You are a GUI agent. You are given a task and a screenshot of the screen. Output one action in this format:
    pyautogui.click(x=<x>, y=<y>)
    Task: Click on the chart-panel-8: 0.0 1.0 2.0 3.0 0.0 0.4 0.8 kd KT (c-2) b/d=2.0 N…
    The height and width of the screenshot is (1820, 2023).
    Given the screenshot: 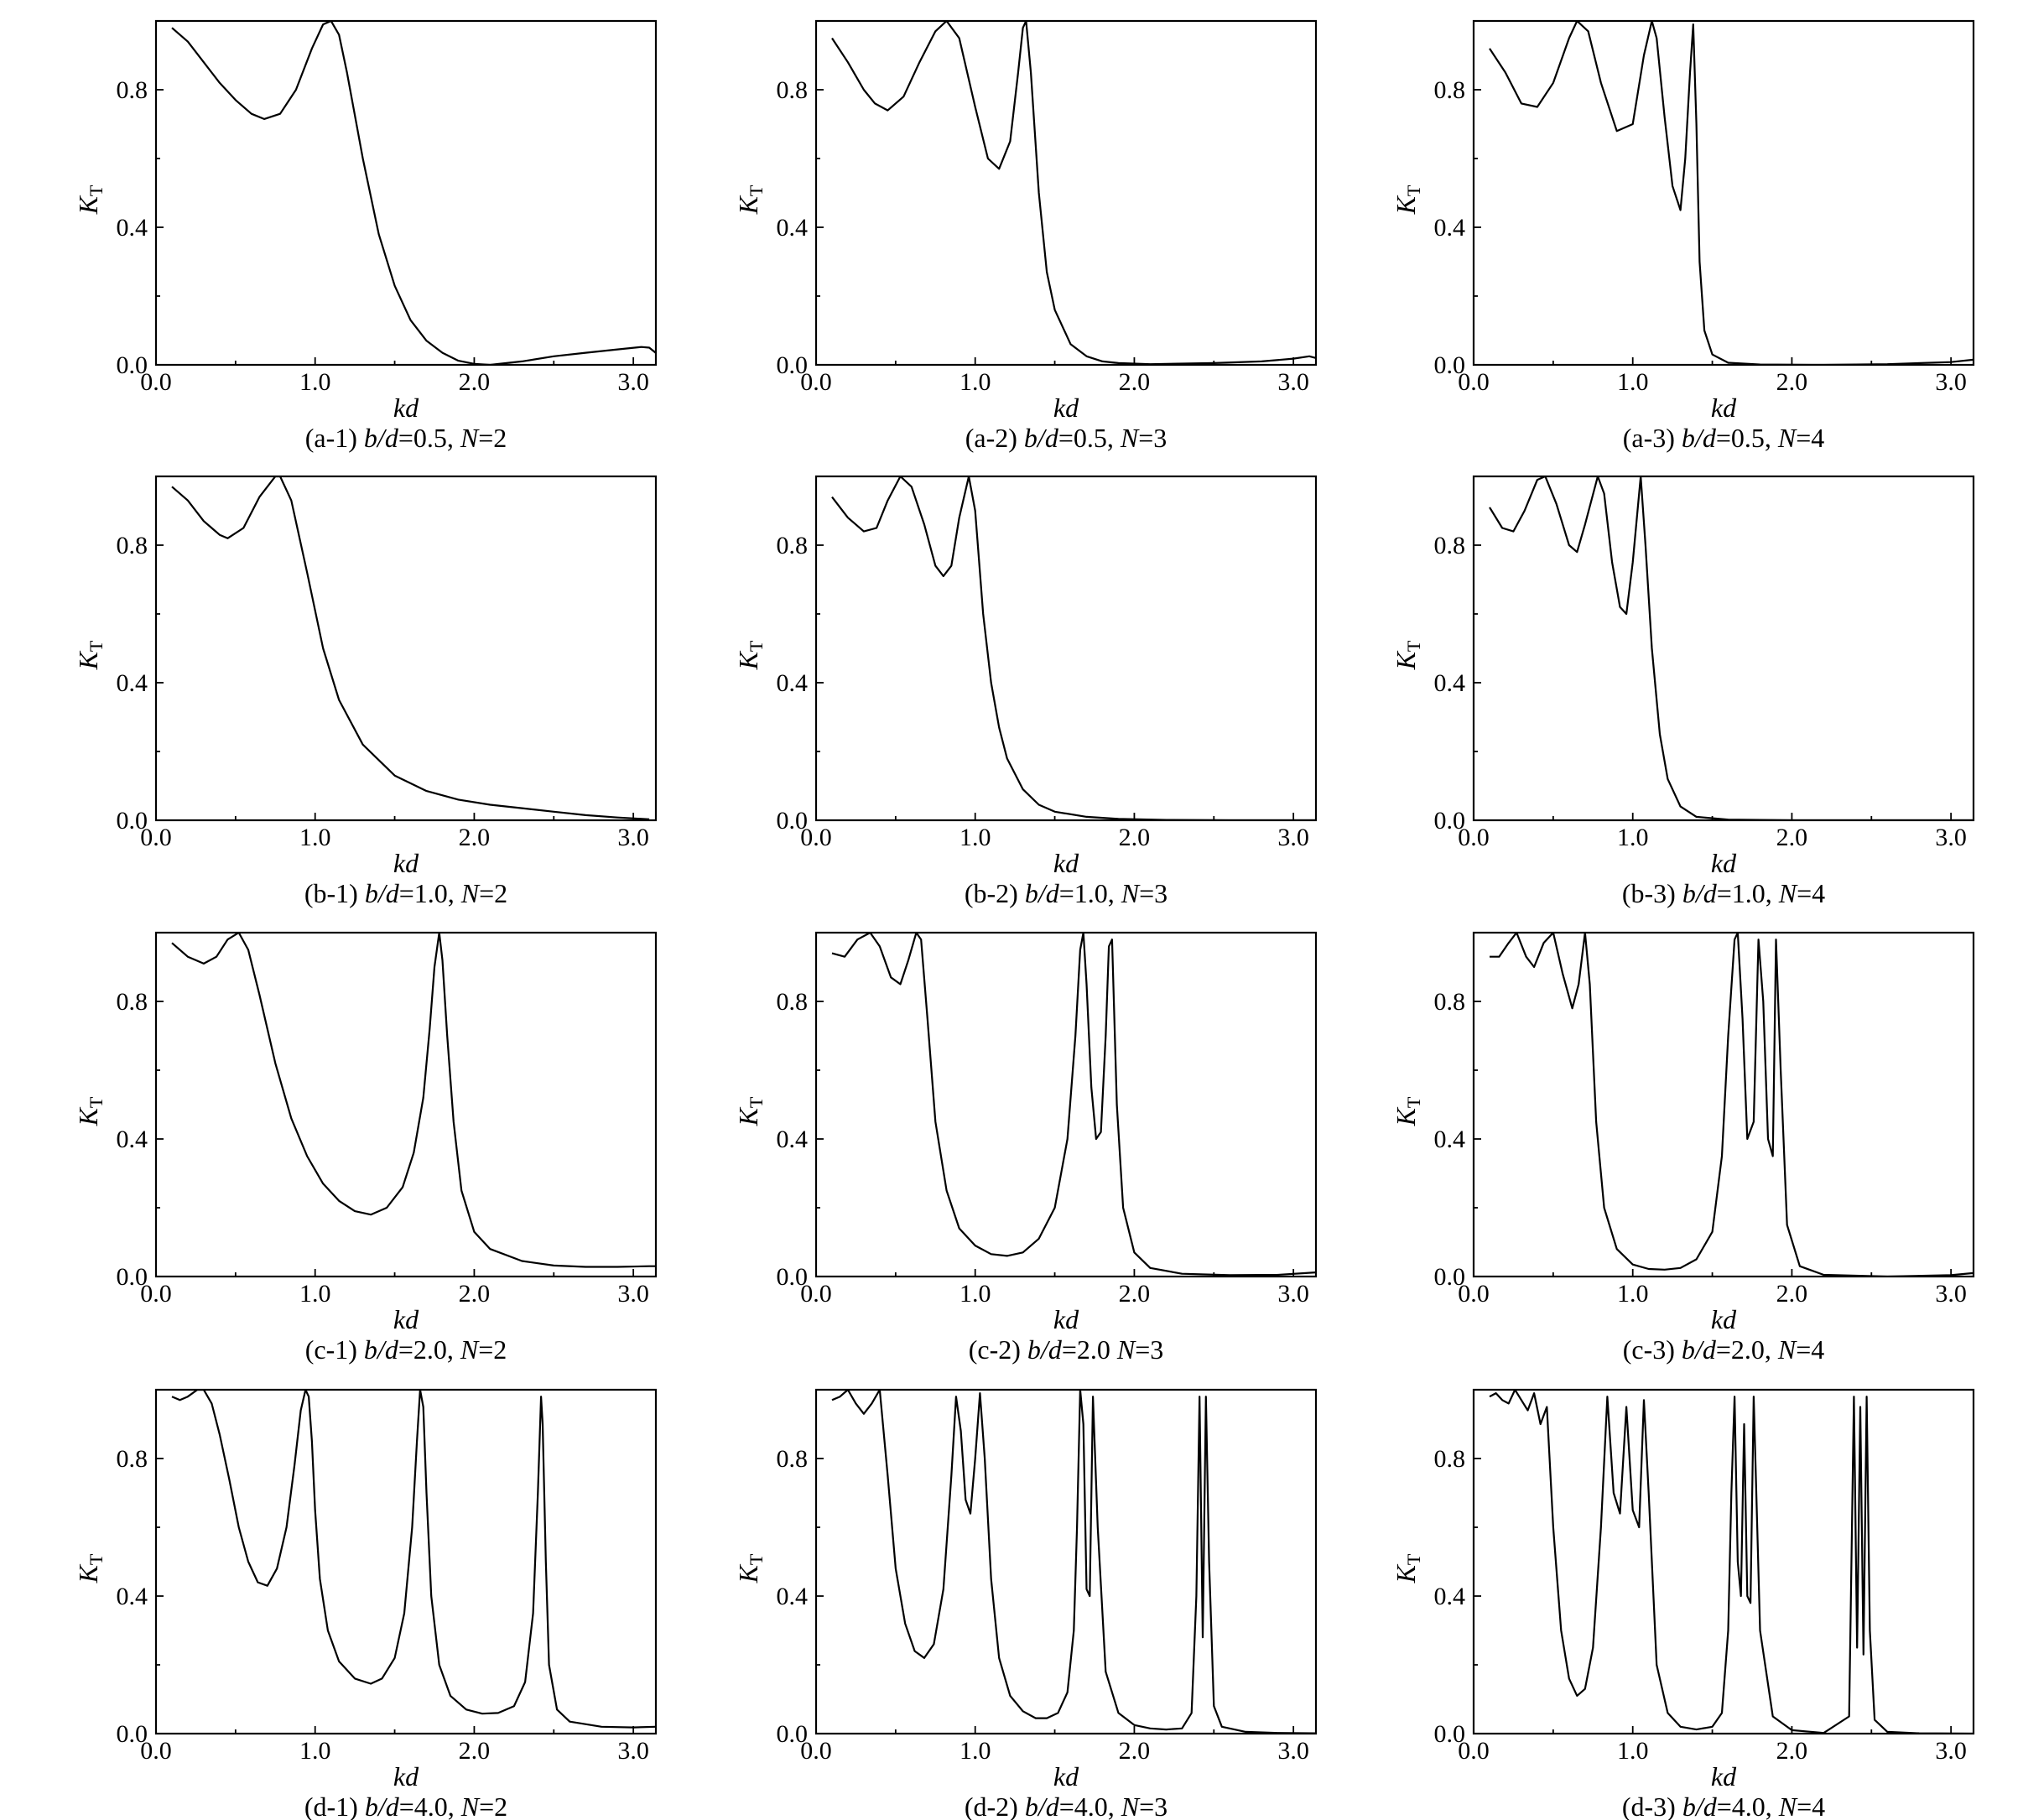 What is the action you would take?
    pyautogui.click(x=1025, y=1148)
    